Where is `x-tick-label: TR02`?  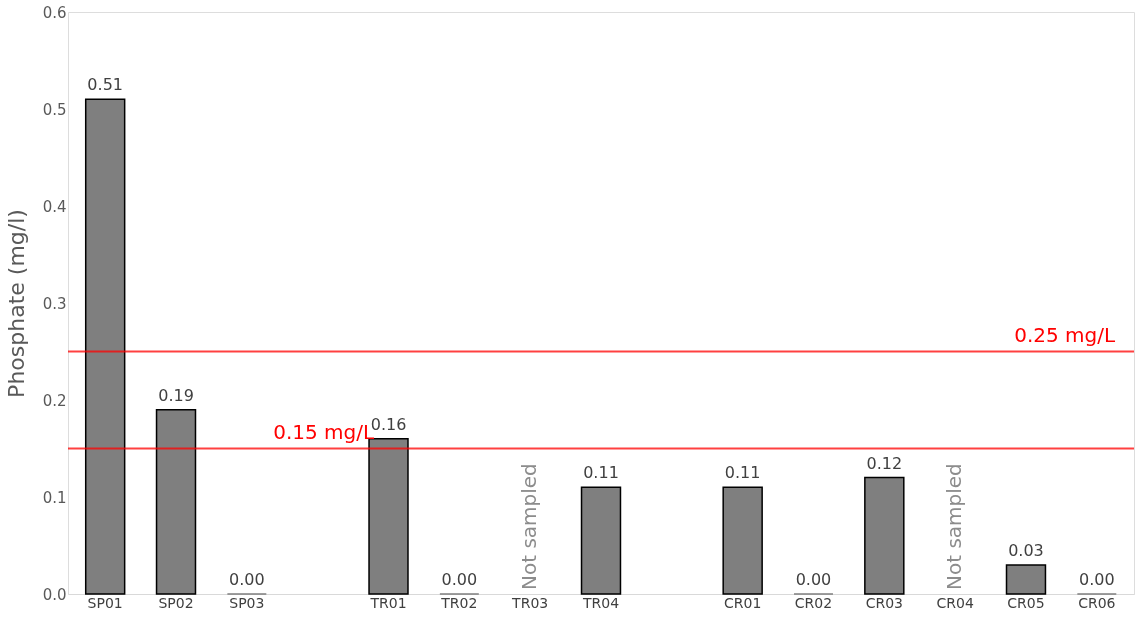 x-tick-label: TR02 is located at coordinates (459, 602).